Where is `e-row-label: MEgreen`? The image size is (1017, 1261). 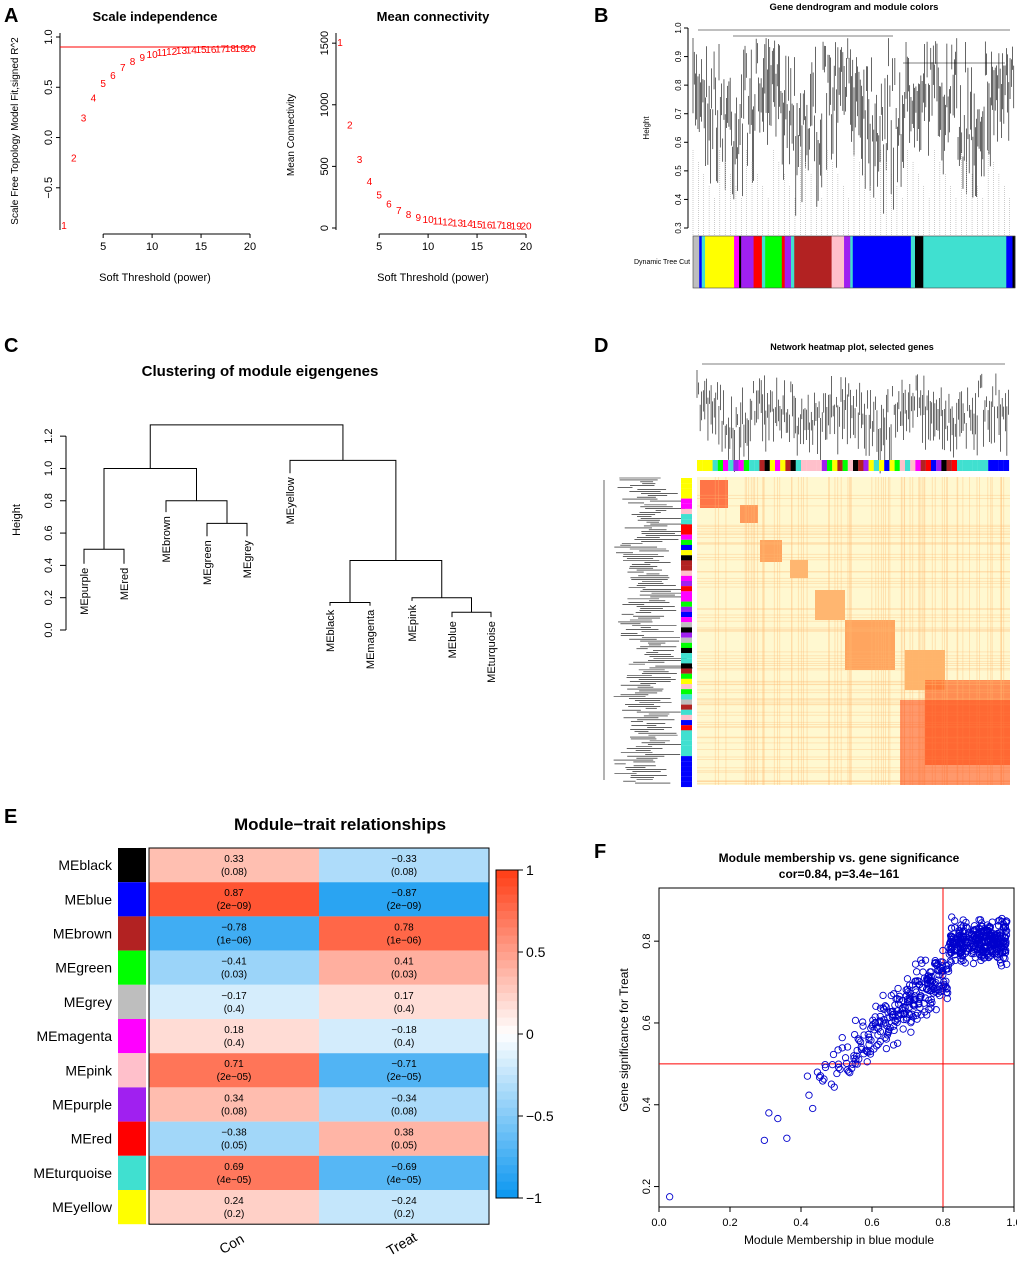
e-row-label: MEgreen is located at coordinates (83, 968).